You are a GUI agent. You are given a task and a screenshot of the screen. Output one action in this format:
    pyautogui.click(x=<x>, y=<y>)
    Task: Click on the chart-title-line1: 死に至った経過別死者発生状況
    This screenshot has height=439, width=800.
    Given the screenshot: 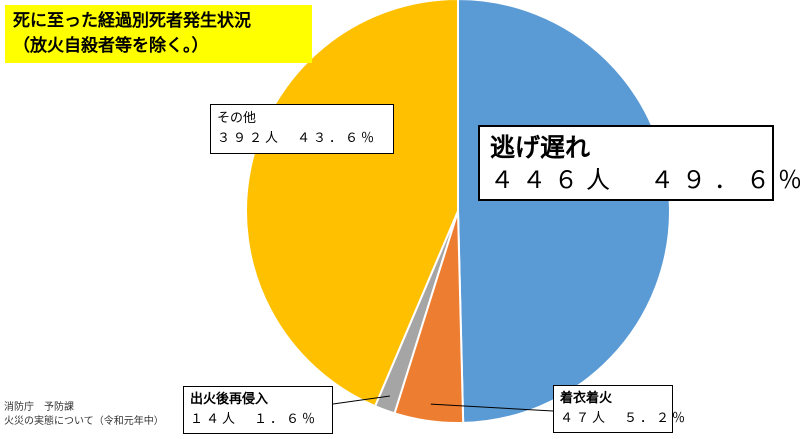 What is the action you would take?
    pyautogui.click(x=132, y=21)
    